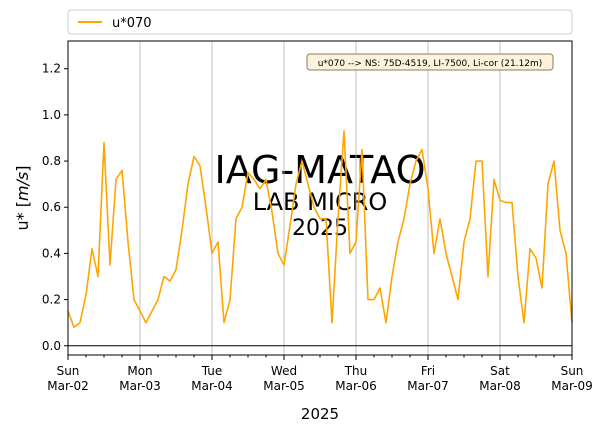  Describe the element at coordinates (212, 371) in the screenshot. I see `x-tick-day: Tue` at that location.